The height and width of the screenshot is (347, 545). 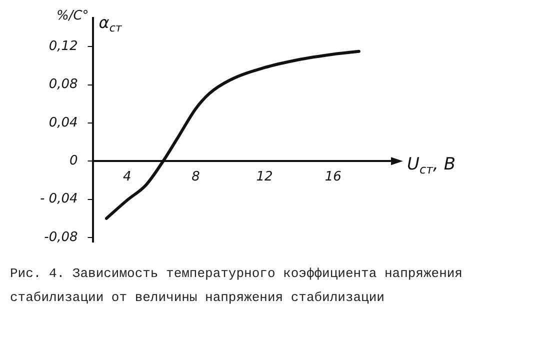 I want to click on x-tick-label: 4, so click(x=127, y=176).